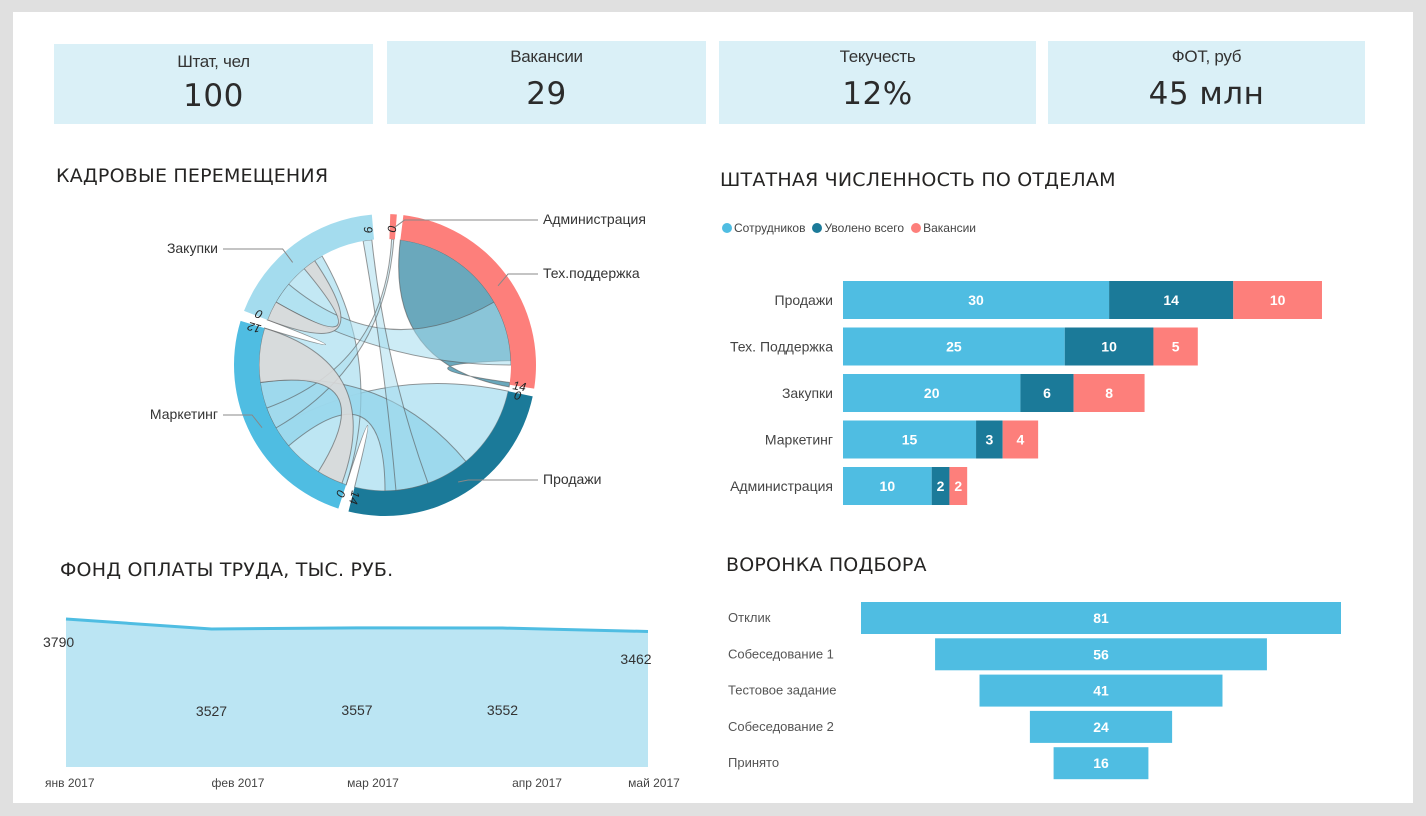 This screenshot has height=816, width=1426. What do you see at coordinates (357, 693) in the screenshot?
I see `area-fill` at bounding box center [357, 693].